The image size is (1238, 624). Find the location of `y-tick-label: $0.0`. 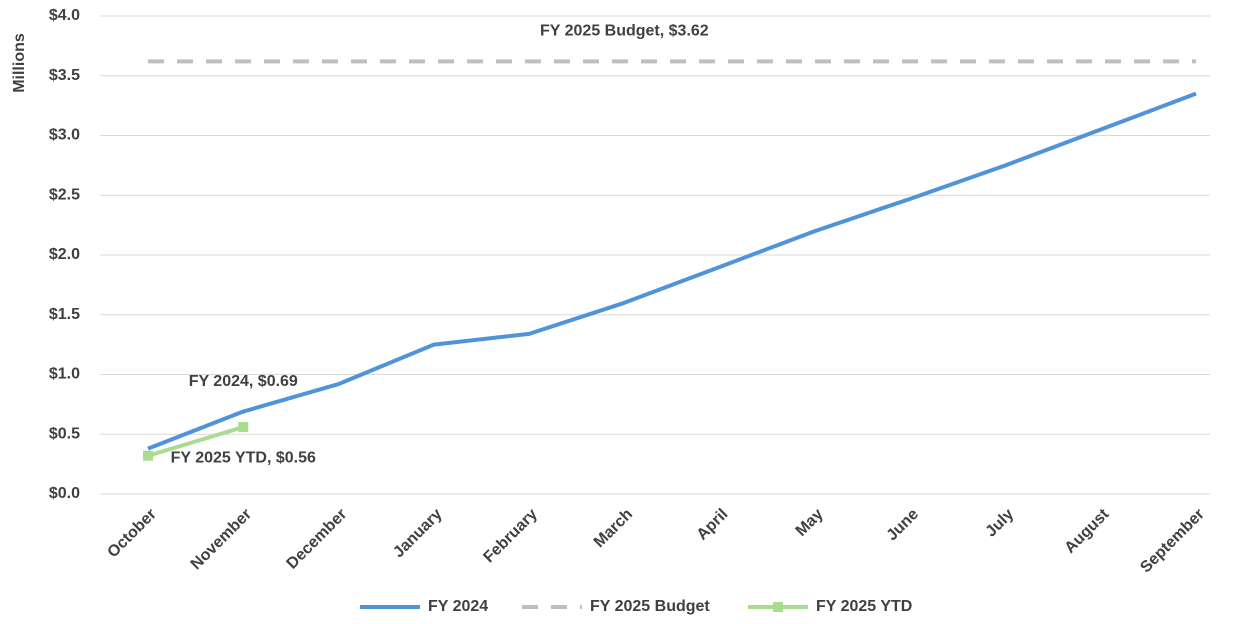

y-tick-label: $0.0 is located at coordinates (64, 493).